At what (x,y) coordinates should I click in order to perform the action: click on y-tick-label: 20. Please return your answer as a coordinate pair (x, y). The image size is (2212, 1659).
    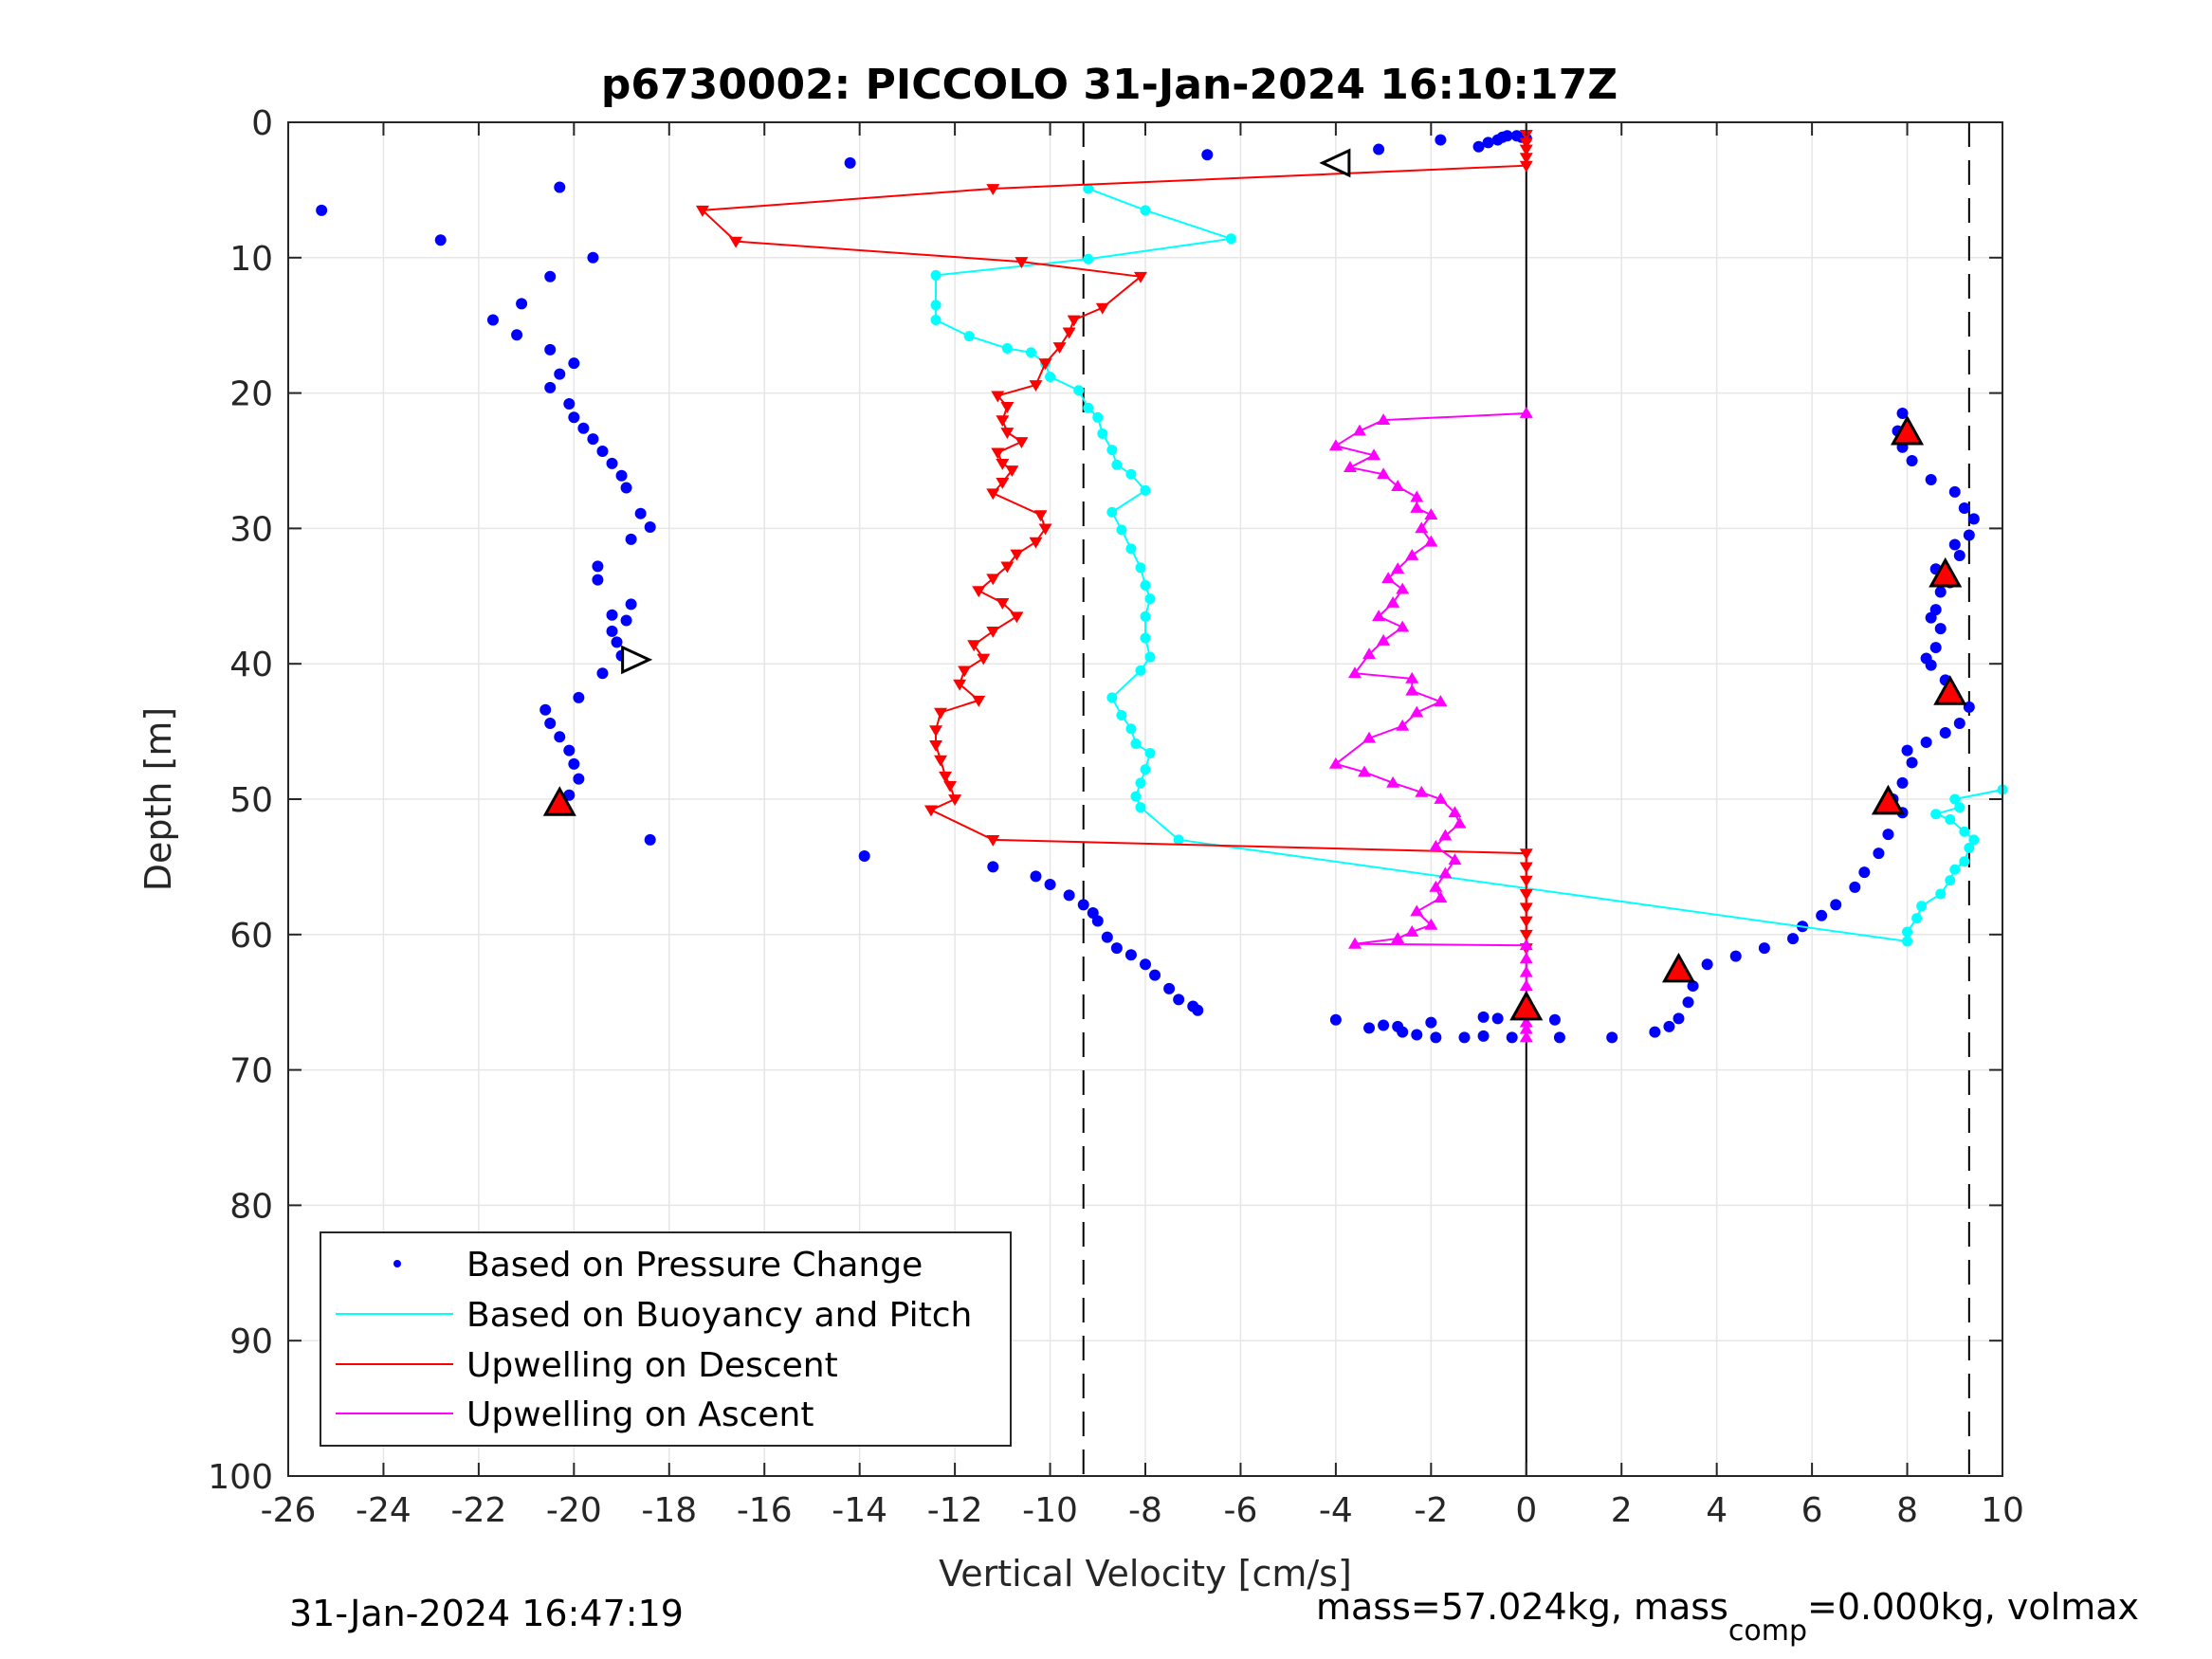
    Looking at the image, I should click on (251, 394).